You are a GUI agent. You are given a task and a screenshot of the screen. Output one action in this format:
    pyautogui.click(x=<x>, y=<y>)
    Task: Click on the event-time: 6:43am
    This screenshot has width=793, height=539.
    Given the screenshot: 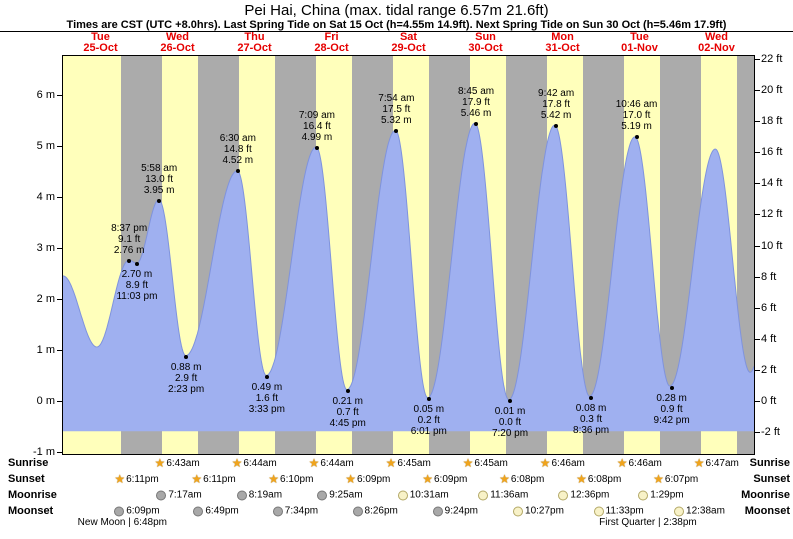 What is the action you would take?
    pyautogui.click(x=183, y=463)
    